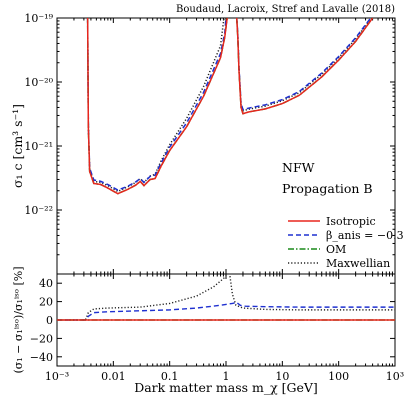 The height and width of the screenshot is (401, 411). Describe the element at coordinates (226, 376) in the screenshot. I see `xtick-label: 1` at that location.